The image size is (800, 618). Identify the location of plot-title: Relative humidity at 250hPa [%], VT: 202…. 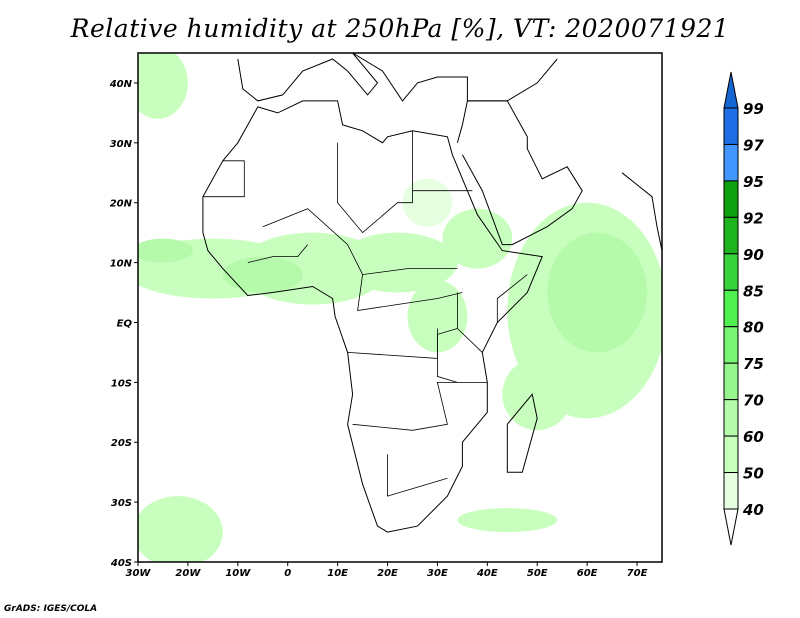
(400, 28).